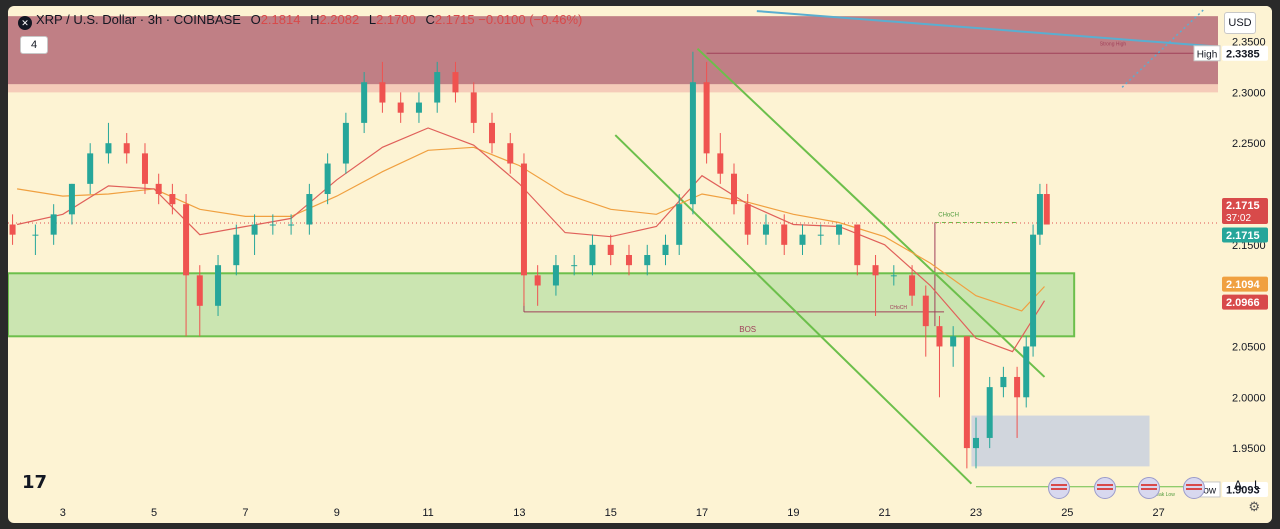  What do you see at coordinates (1249, 347) in the screenshot?
I see `y-tick-label: 2.0500` at bounding box center [1249, 347].